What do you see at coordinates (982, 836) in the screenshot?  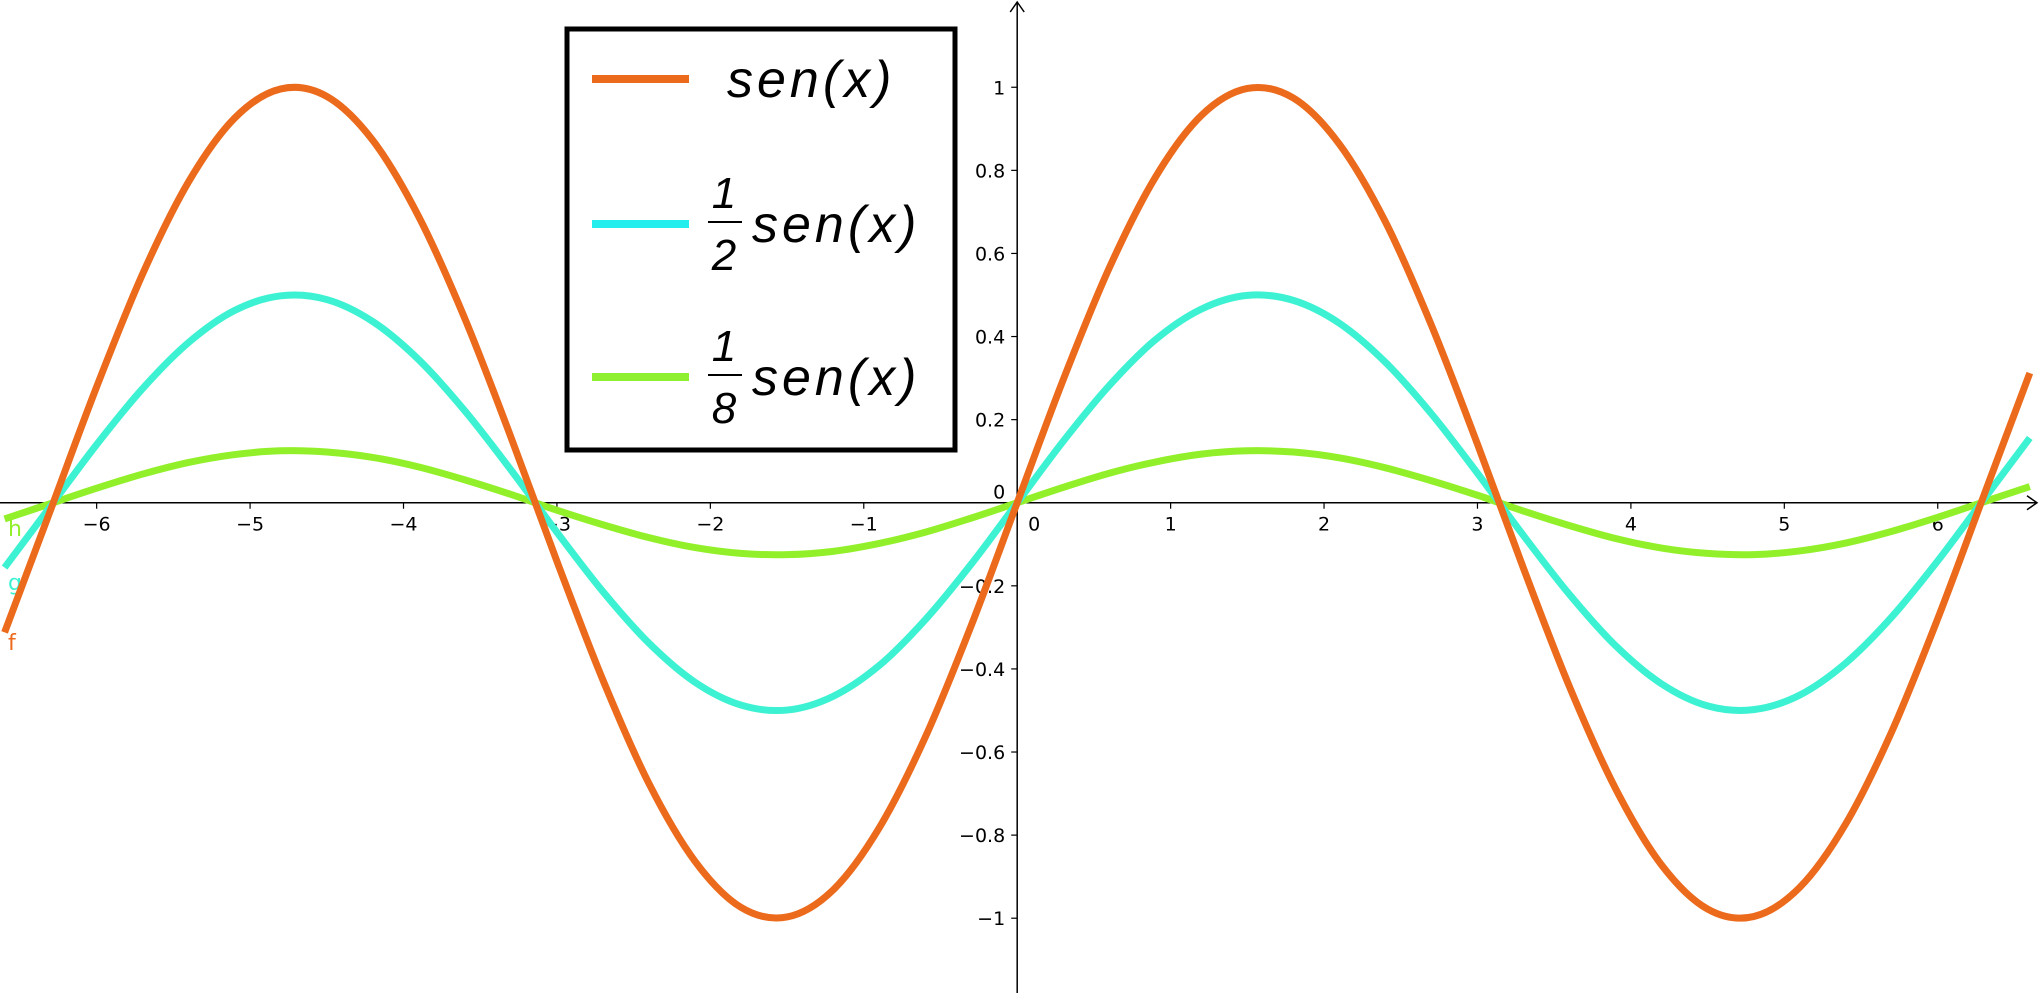 I see `y-tick-label: −0.8` at bounding box center [982, 836].